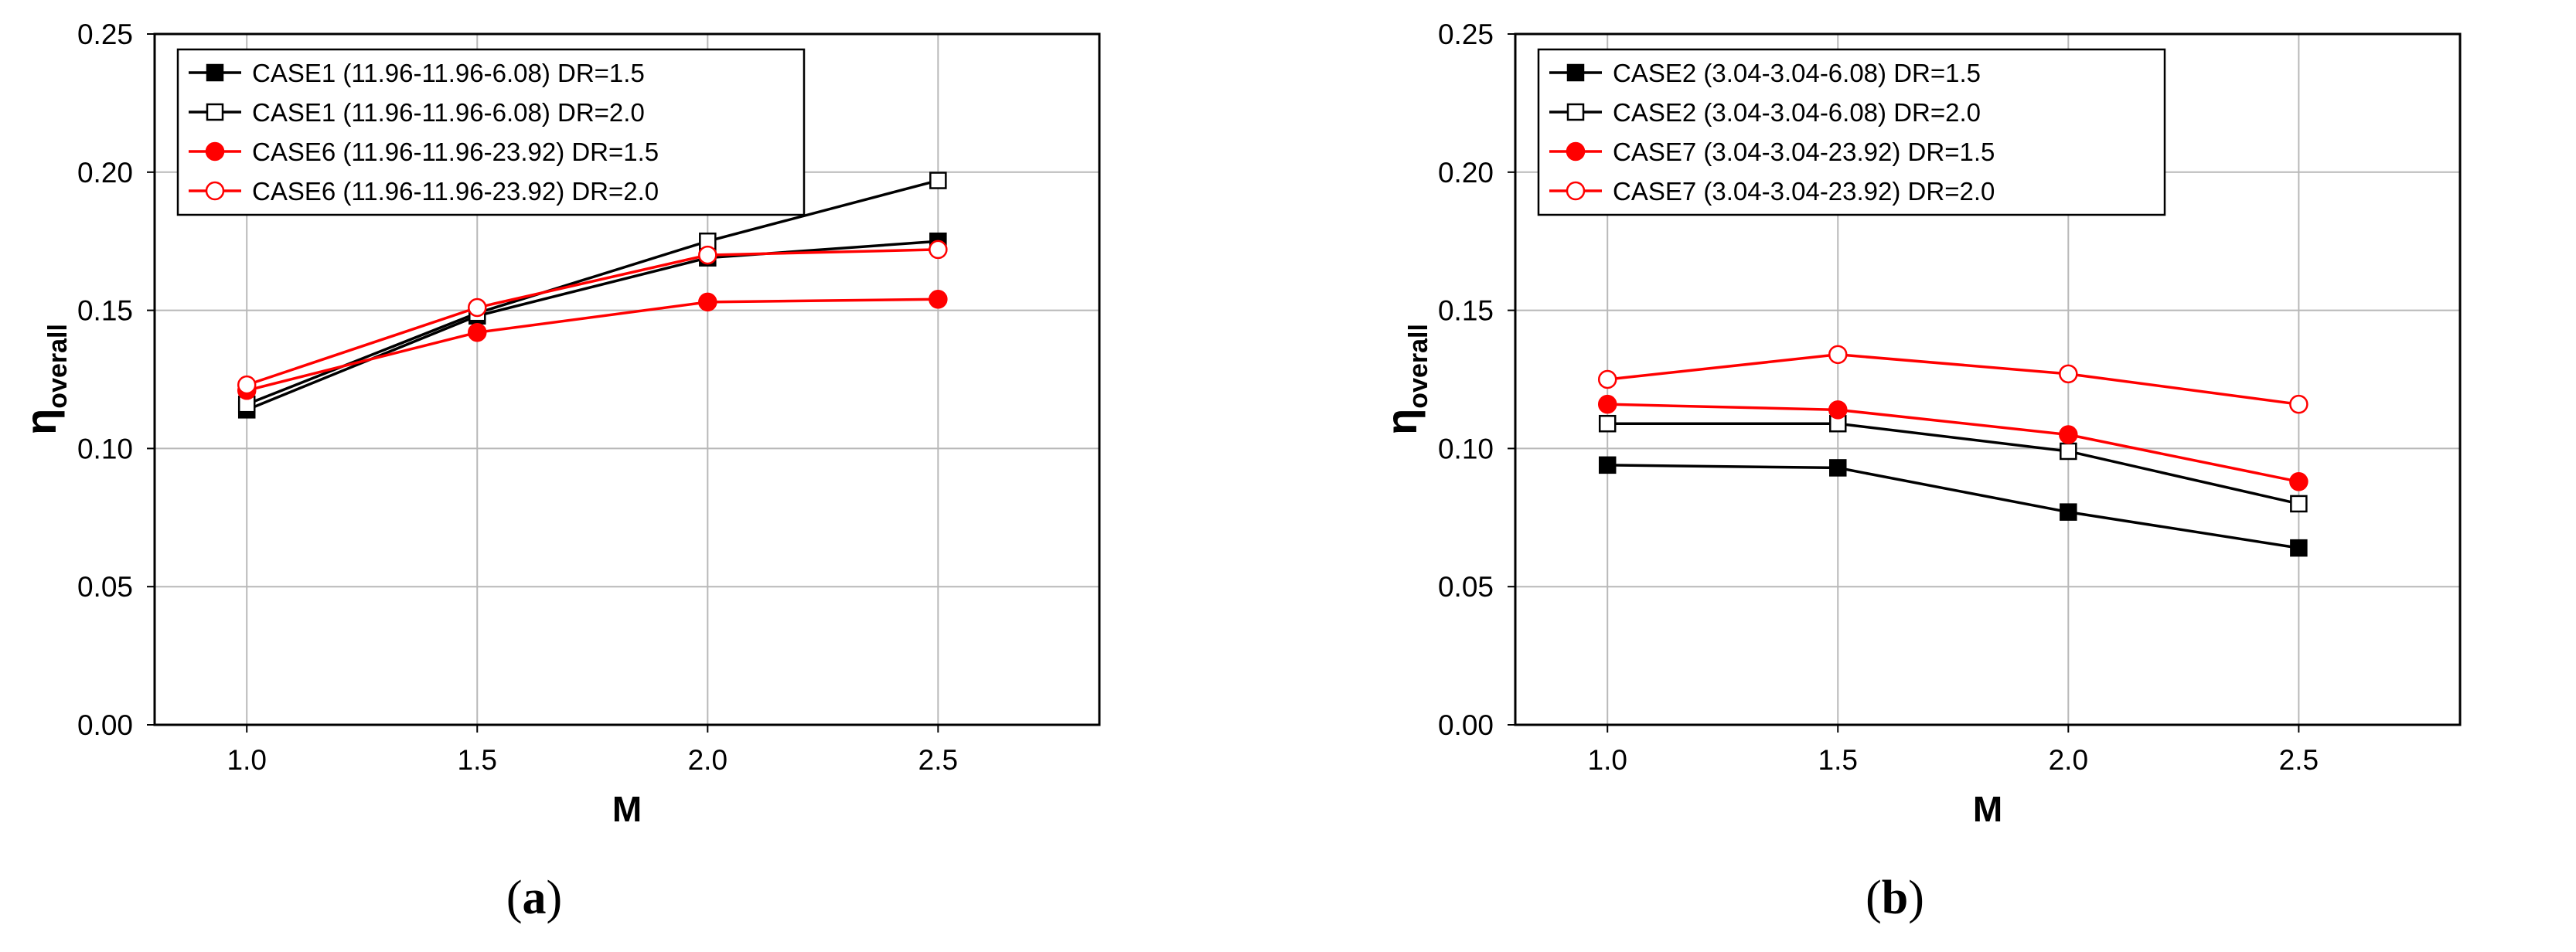 This screenshot has width=2576, height=952. What do you see at coordinates (105, 587) in the screenshot?
I see `chart-a-y-tick-label: 0.05` at bounding box center [105, 587].